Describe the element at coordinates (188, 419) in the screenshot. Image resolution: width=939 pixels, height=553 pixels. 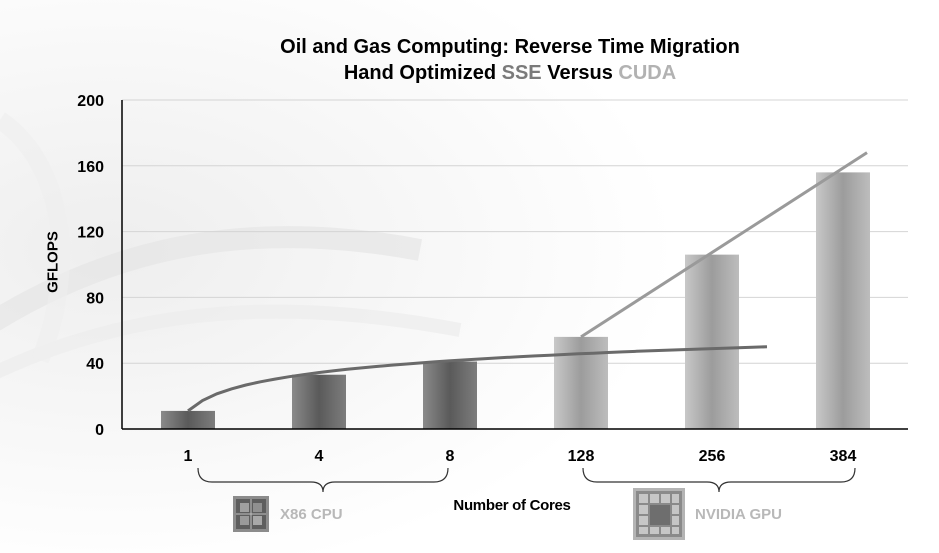
I see `bar-1-cores` at that location.